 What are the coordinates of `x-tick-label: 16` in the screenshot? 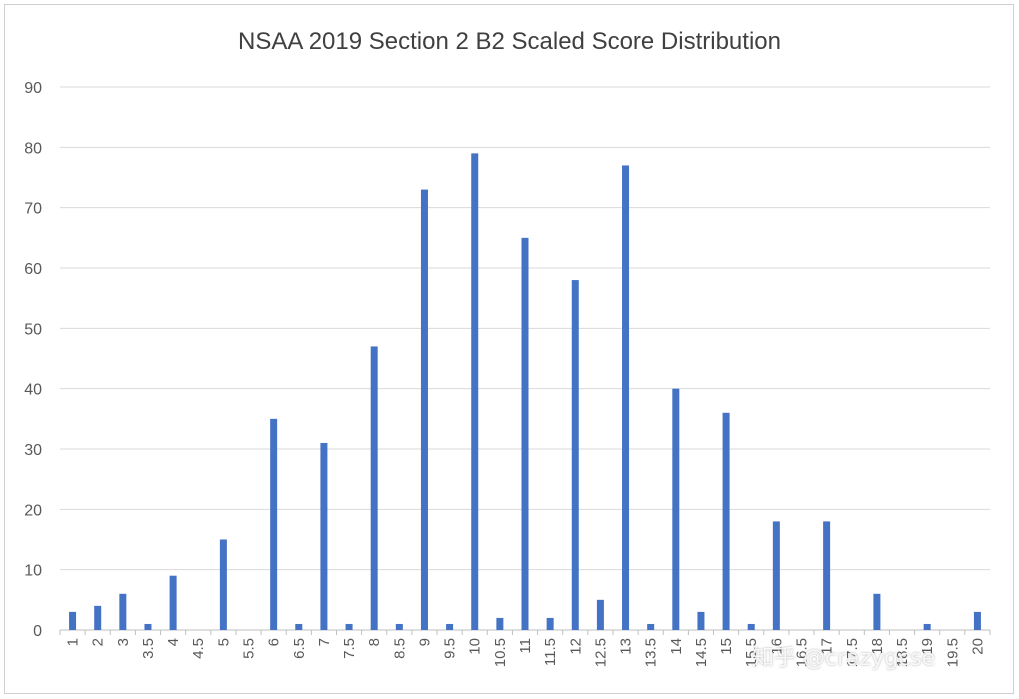 It's located at (776, 646).